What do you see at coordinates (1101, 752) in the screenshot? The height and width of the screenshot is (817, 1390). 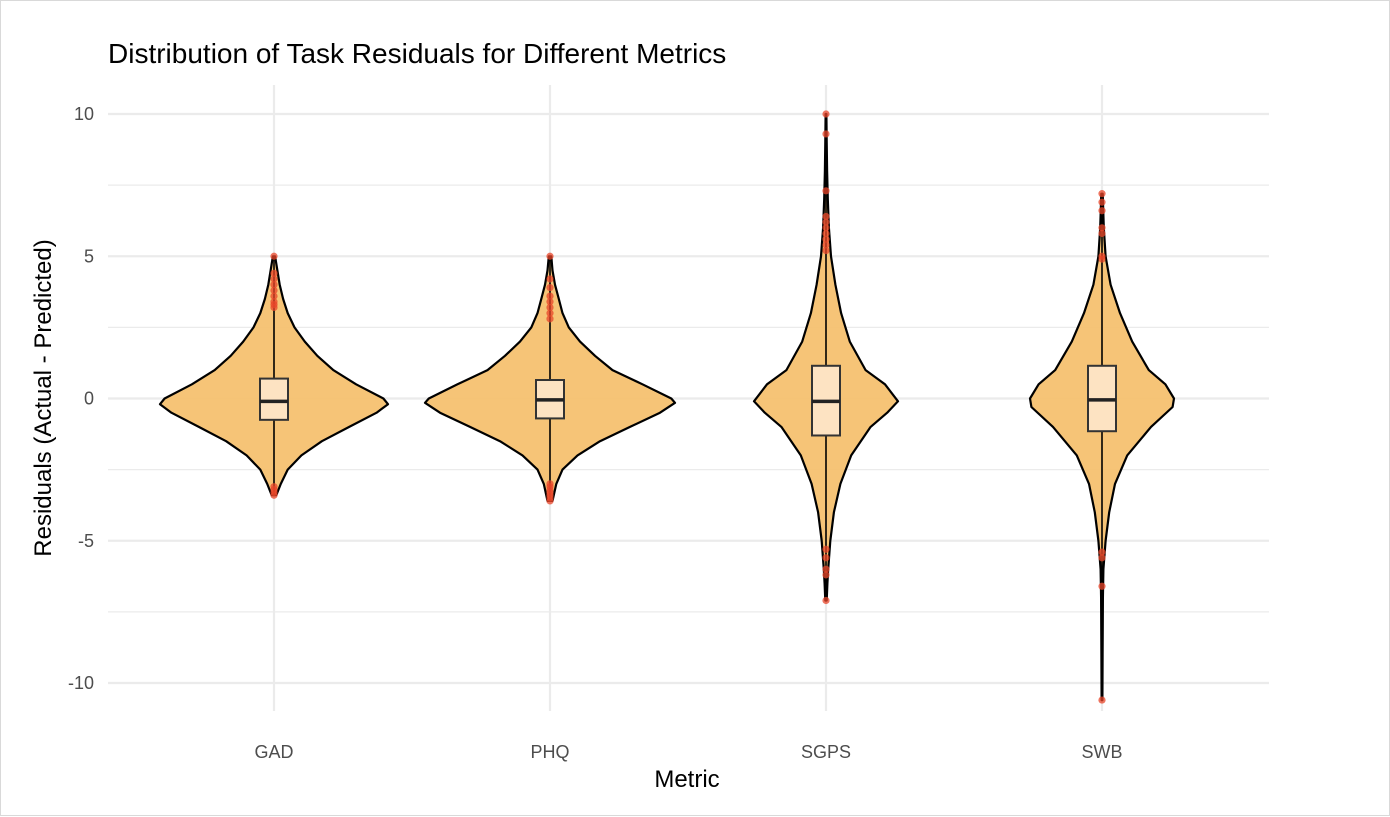 I see `x-tick-label: SWB` at bounding box center [1101, 752].